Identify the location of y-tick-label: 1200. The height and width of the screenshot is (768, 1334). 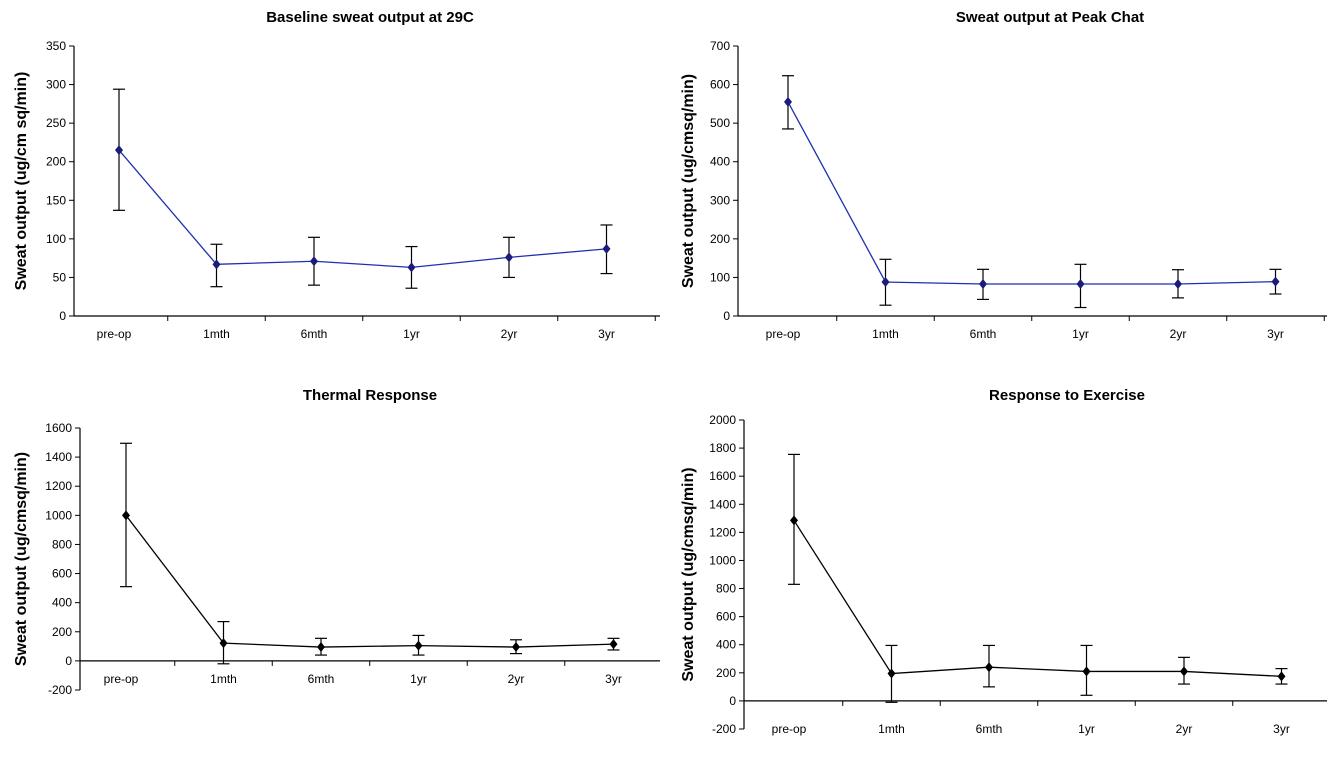
(58, 486).